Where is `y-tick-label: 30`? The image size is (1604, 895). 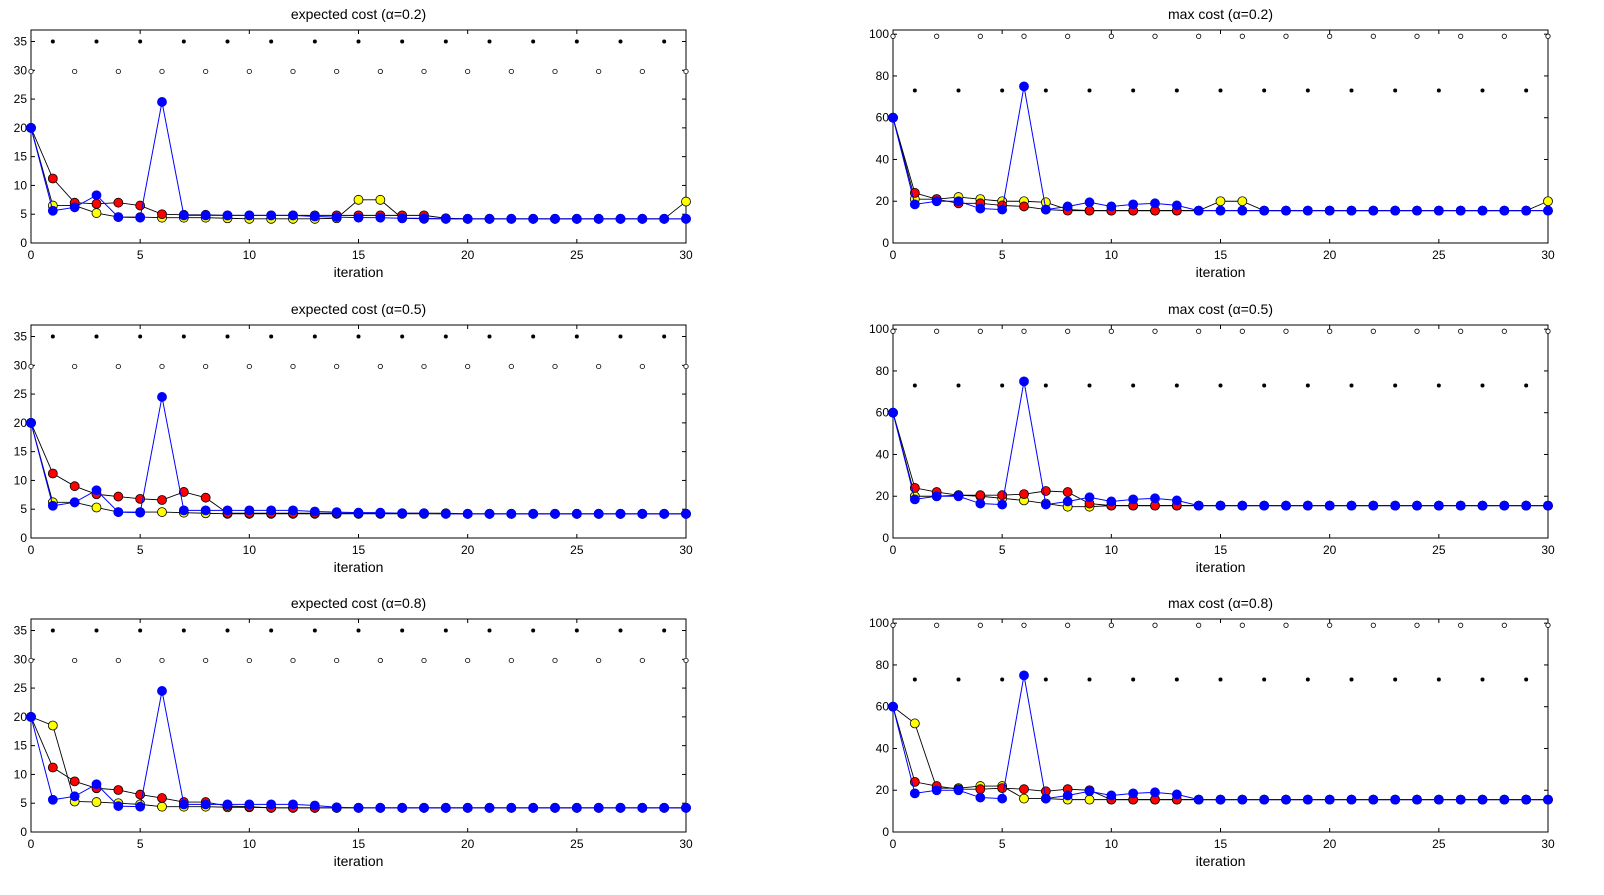
y-tick-label: 30 is located at coordinates (21, 70).